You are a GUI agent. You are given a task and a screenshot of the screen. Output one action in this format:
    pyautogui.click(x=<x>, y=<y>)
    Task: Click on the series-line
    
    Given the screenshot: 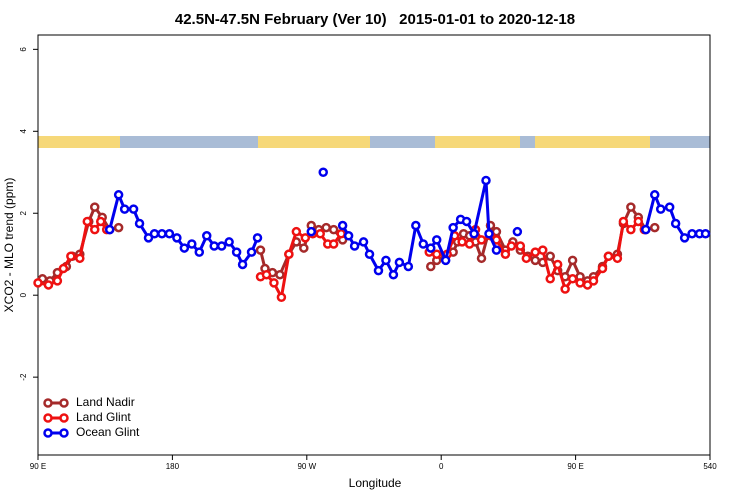 What is the action you would take?
    pyautogui.click(x=349, y=244)
    